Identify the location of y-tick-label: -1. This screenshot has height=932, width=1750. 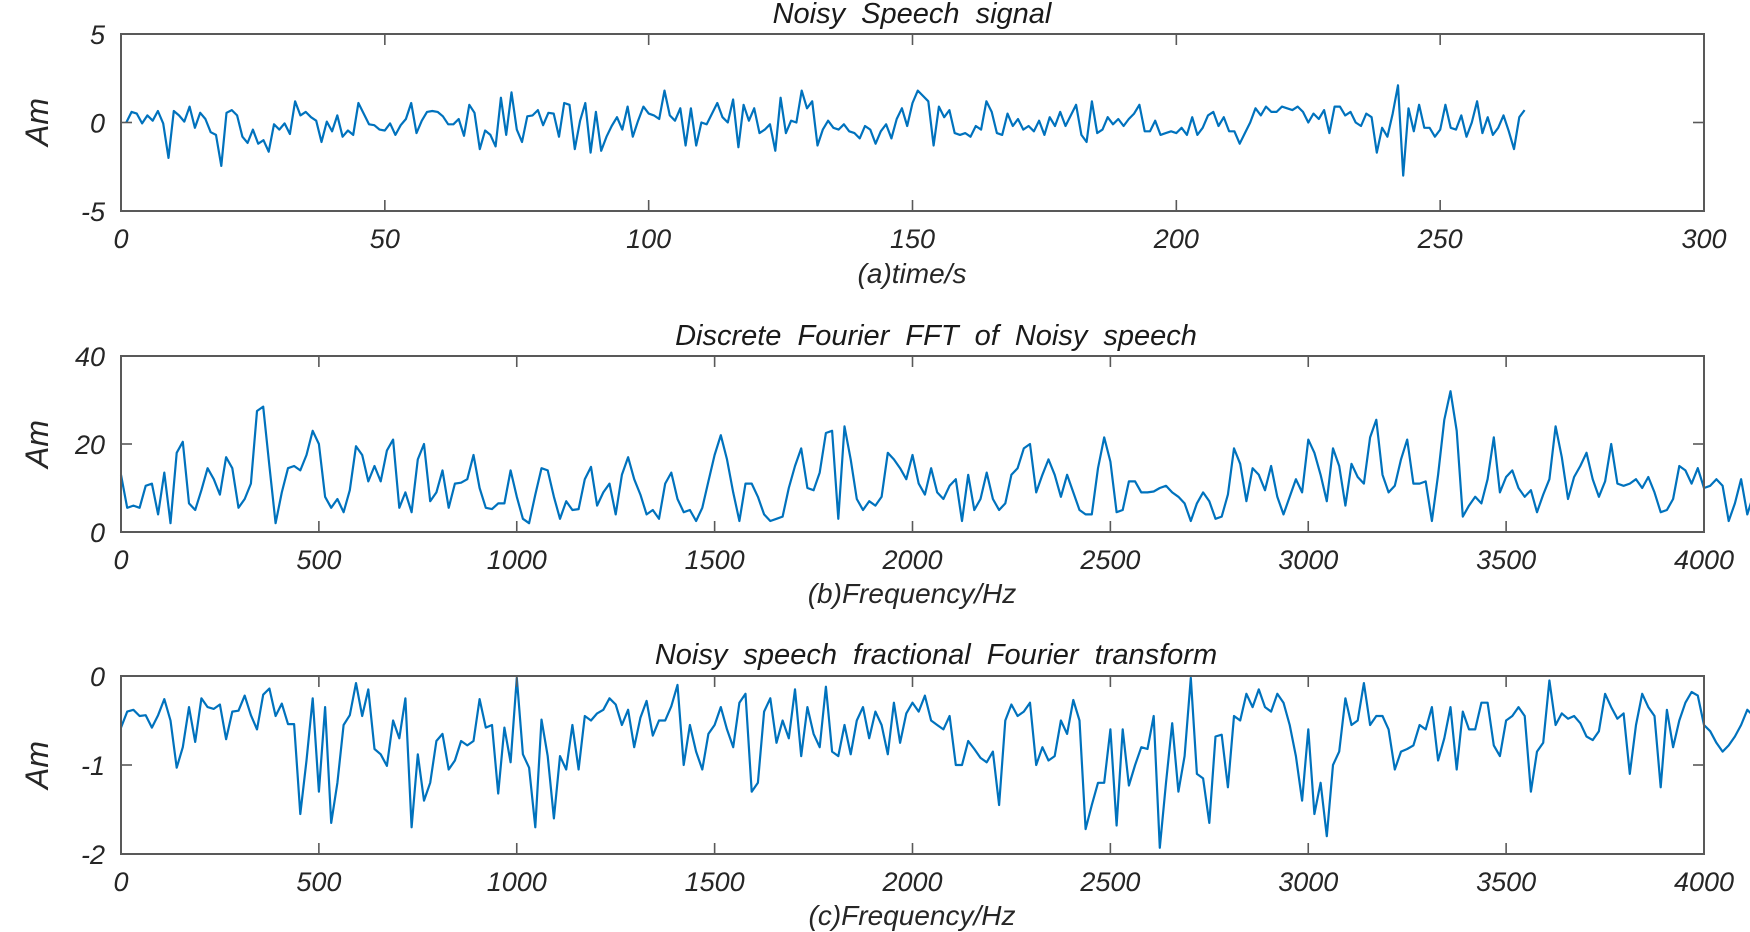
(93, 766).